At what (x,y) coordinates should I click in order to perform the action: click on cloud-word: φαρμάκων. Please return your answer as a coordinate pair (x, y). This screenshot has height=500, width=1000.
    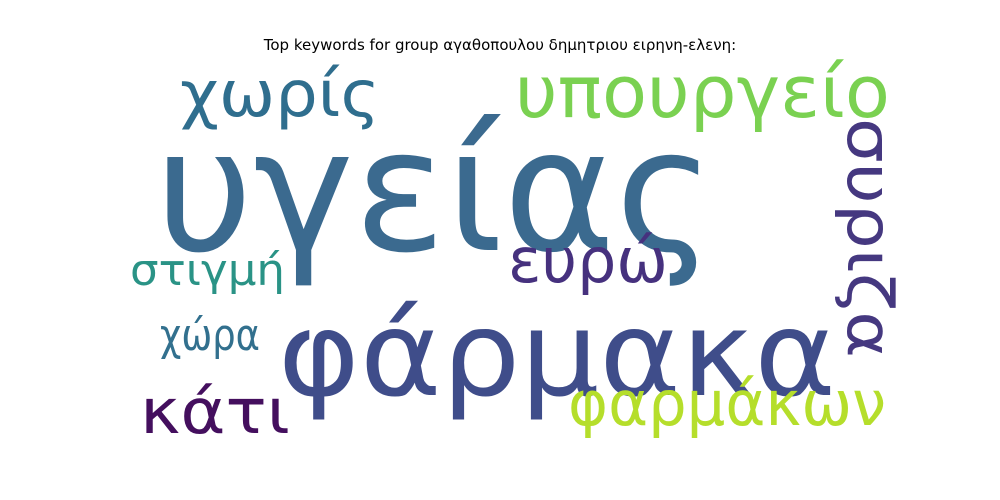
    Looking at the image, I should click on (727, 403).